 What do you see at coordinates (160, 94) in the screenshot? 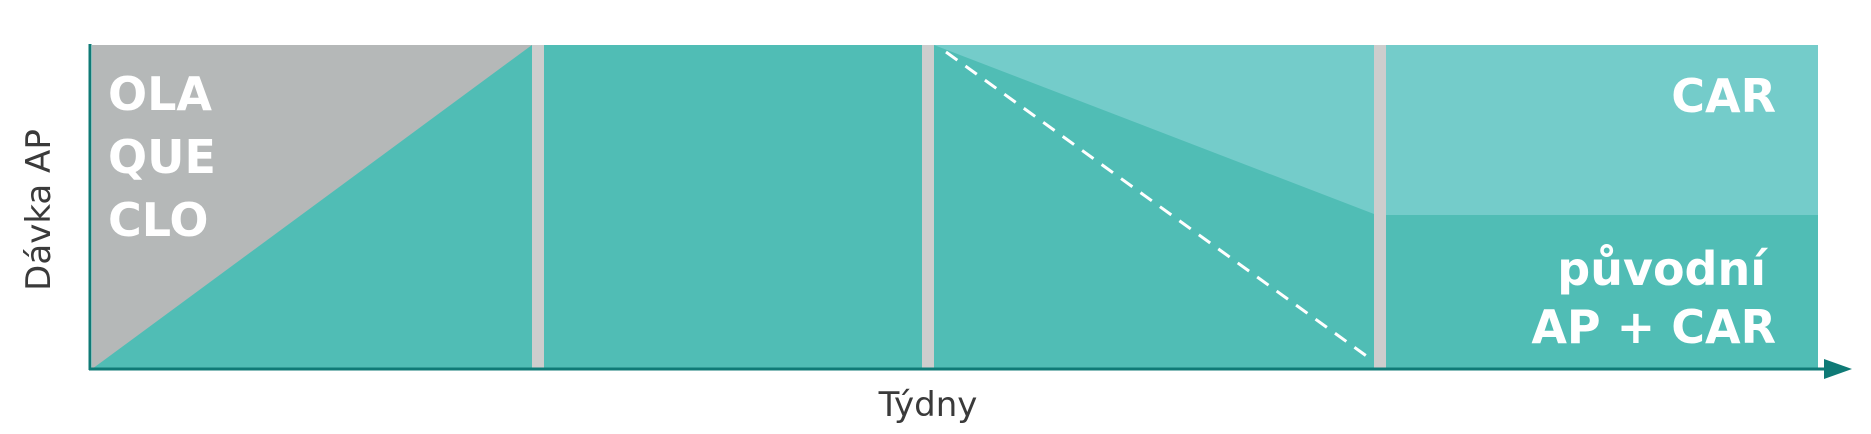
I see `drug-label-ola: OLA` at bounding box center [160, 94].